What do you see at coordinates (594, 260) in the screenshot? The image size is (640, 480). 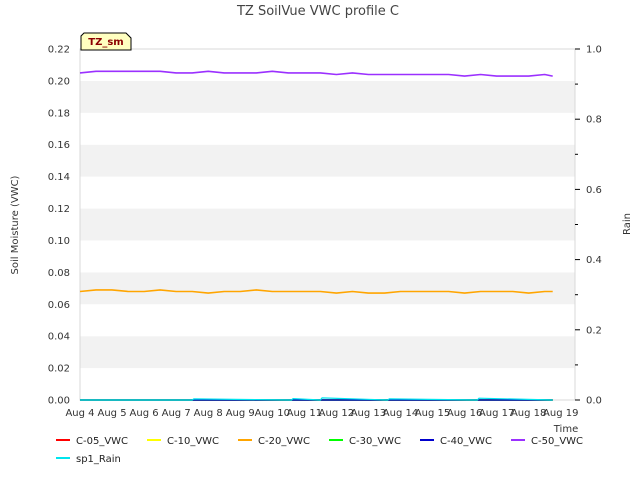 I see `y-tick-label-right: 0.4` at bounding box center [594, 260].